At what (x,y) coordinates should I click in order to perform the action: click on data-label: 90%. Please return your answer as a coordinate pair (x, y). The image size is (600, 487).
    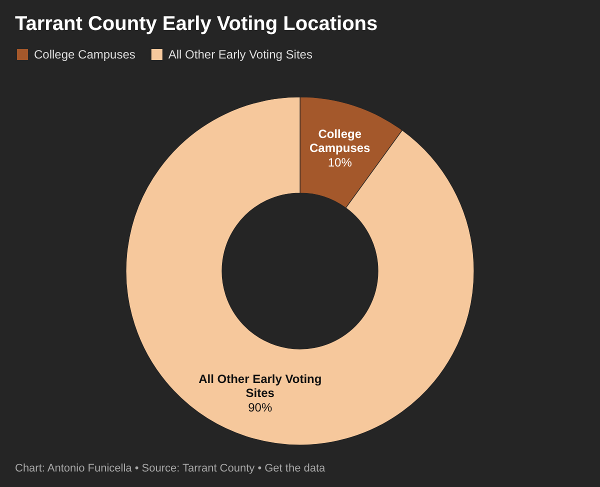
    Looking at the image, I should click on (260, 407).